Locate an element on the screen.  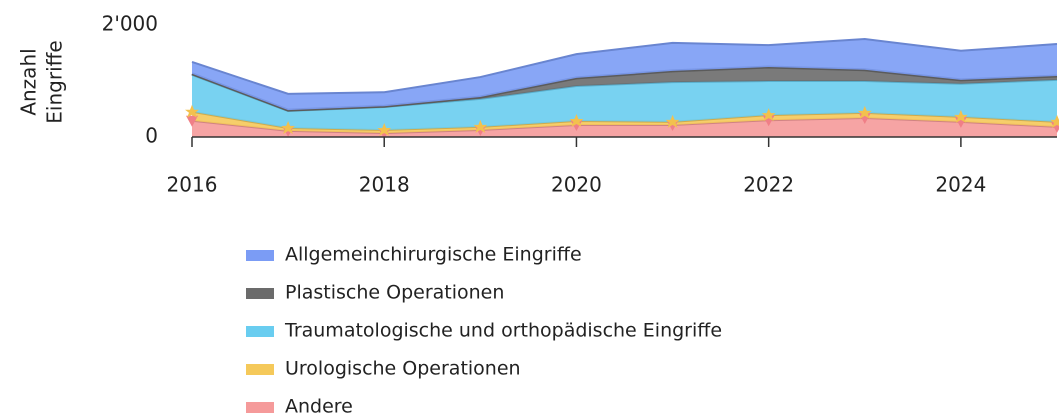
x-tick-label: 2020 is located at coordinates (576, 185).